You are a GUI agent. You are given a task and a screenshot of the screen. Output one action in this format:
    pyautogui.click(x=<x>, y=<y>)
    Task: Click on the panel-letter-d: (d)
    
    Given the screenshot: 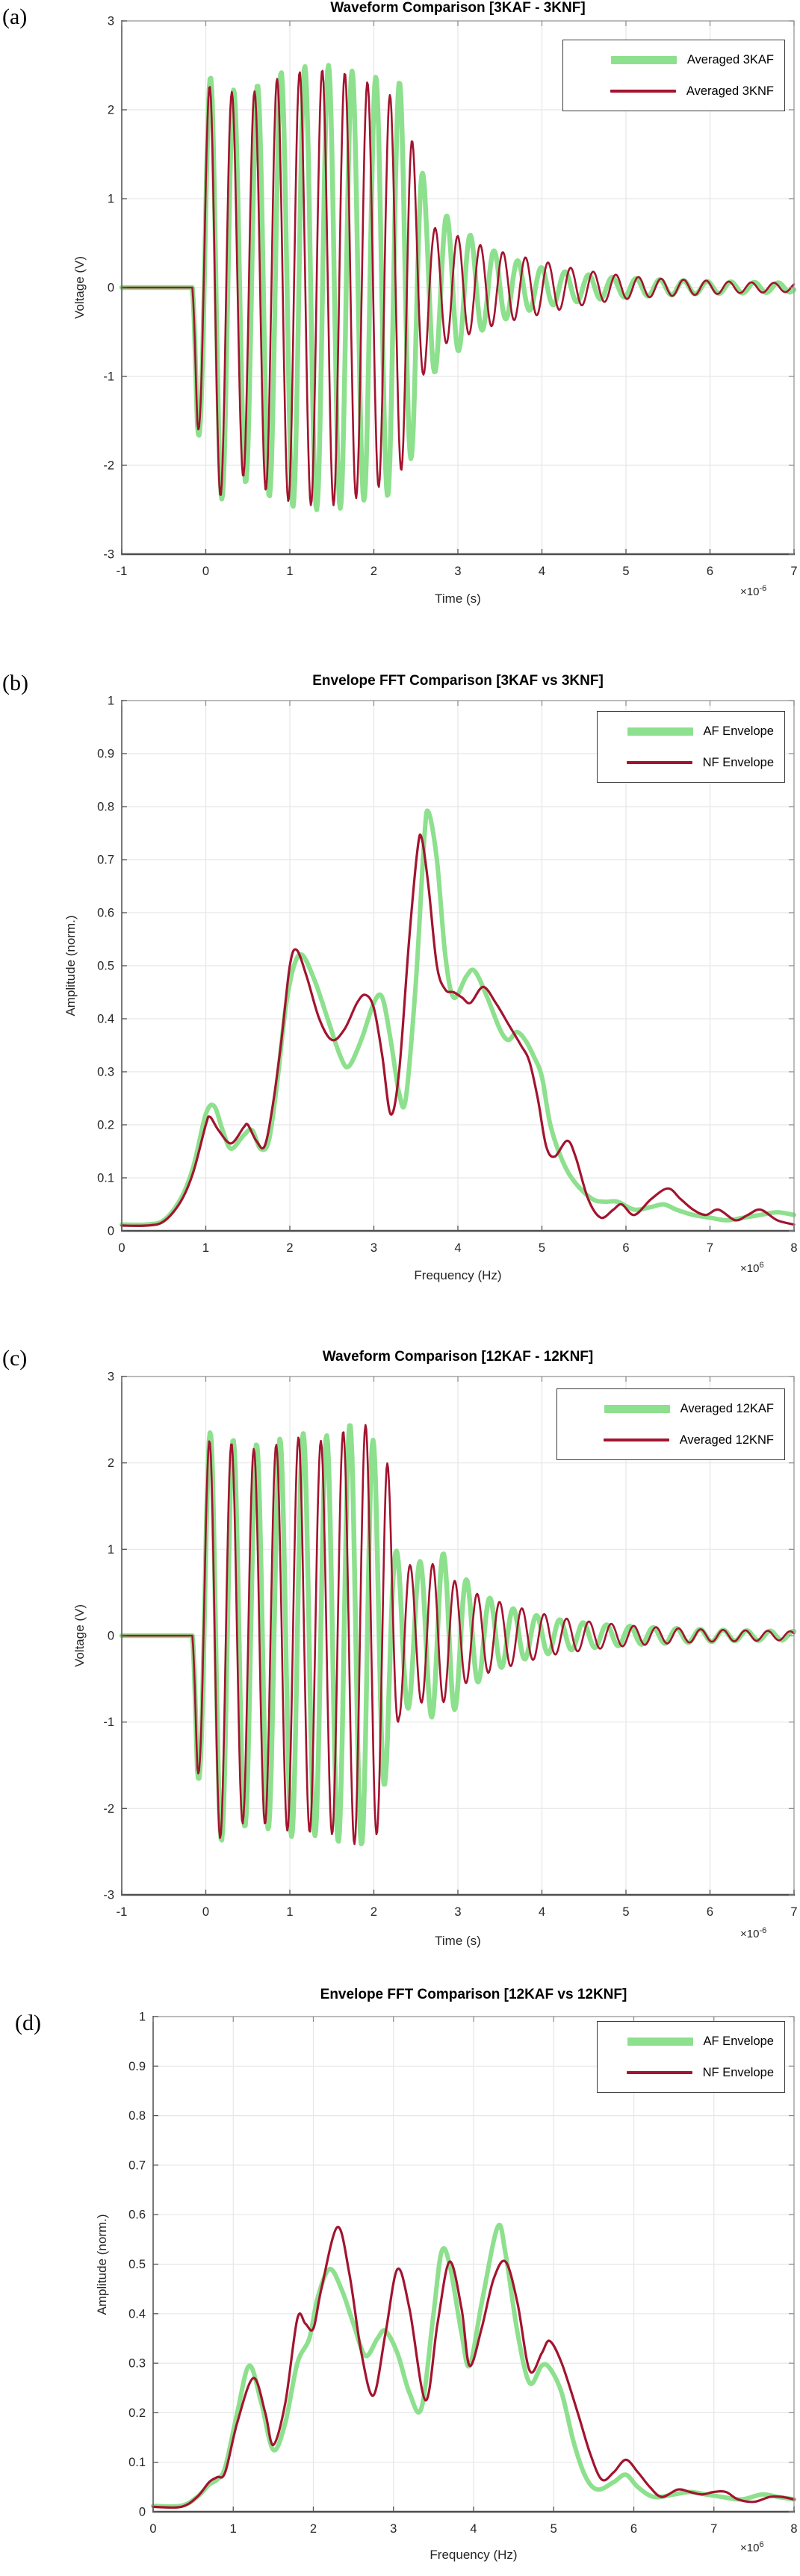 What is the action you would take?
    pyautogui.click(x=28, y=2023)
    